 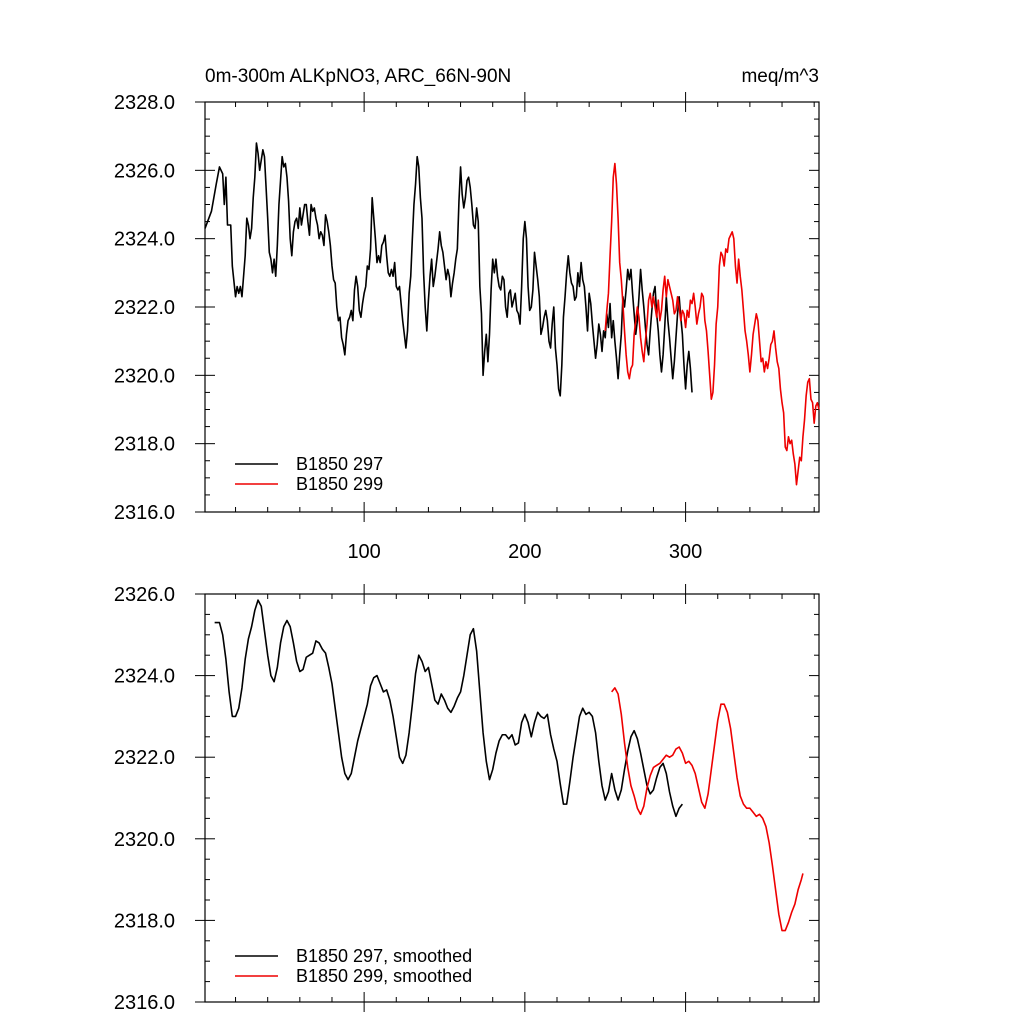 What do you see at coordinates (384, 976) in the screenshot?
I see `legend-label: B1850 299, smoothed` at bounding box center [384, 976].